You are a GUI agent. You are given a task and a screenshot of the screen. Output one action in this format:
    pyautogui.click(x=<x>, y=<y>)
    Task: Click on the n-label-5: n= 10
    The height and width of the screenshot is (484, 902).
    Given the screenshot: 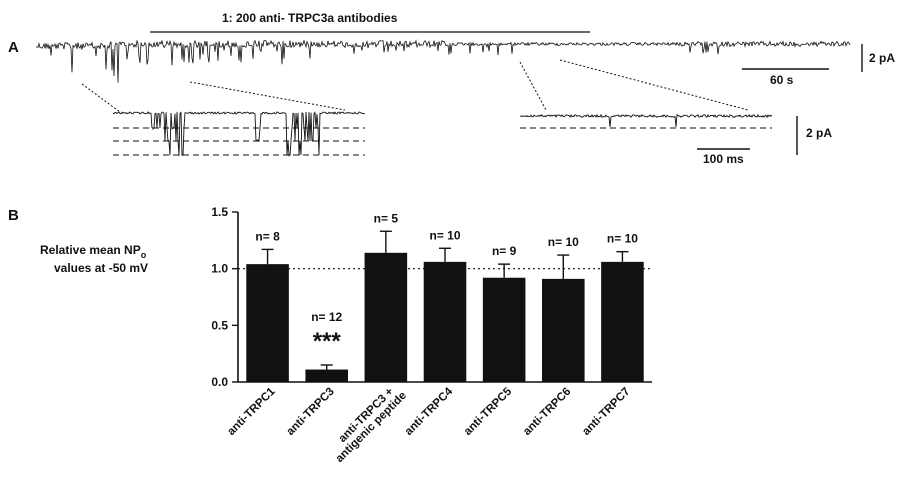 What is the action you would take?
    pyautogui.click(x=563, y=242)
    